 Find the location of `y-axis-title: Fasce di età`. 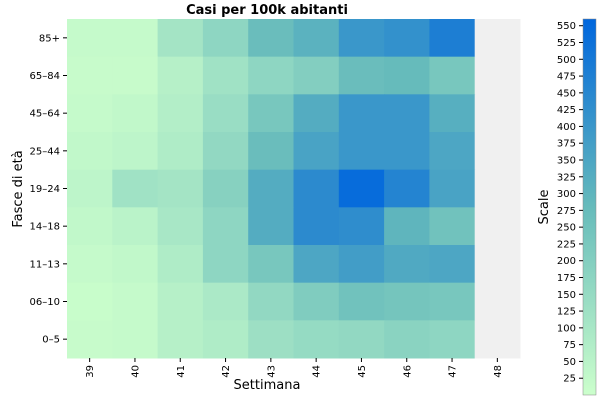

y-axis-title: Fasce di età is located at coordinates (18, 188).